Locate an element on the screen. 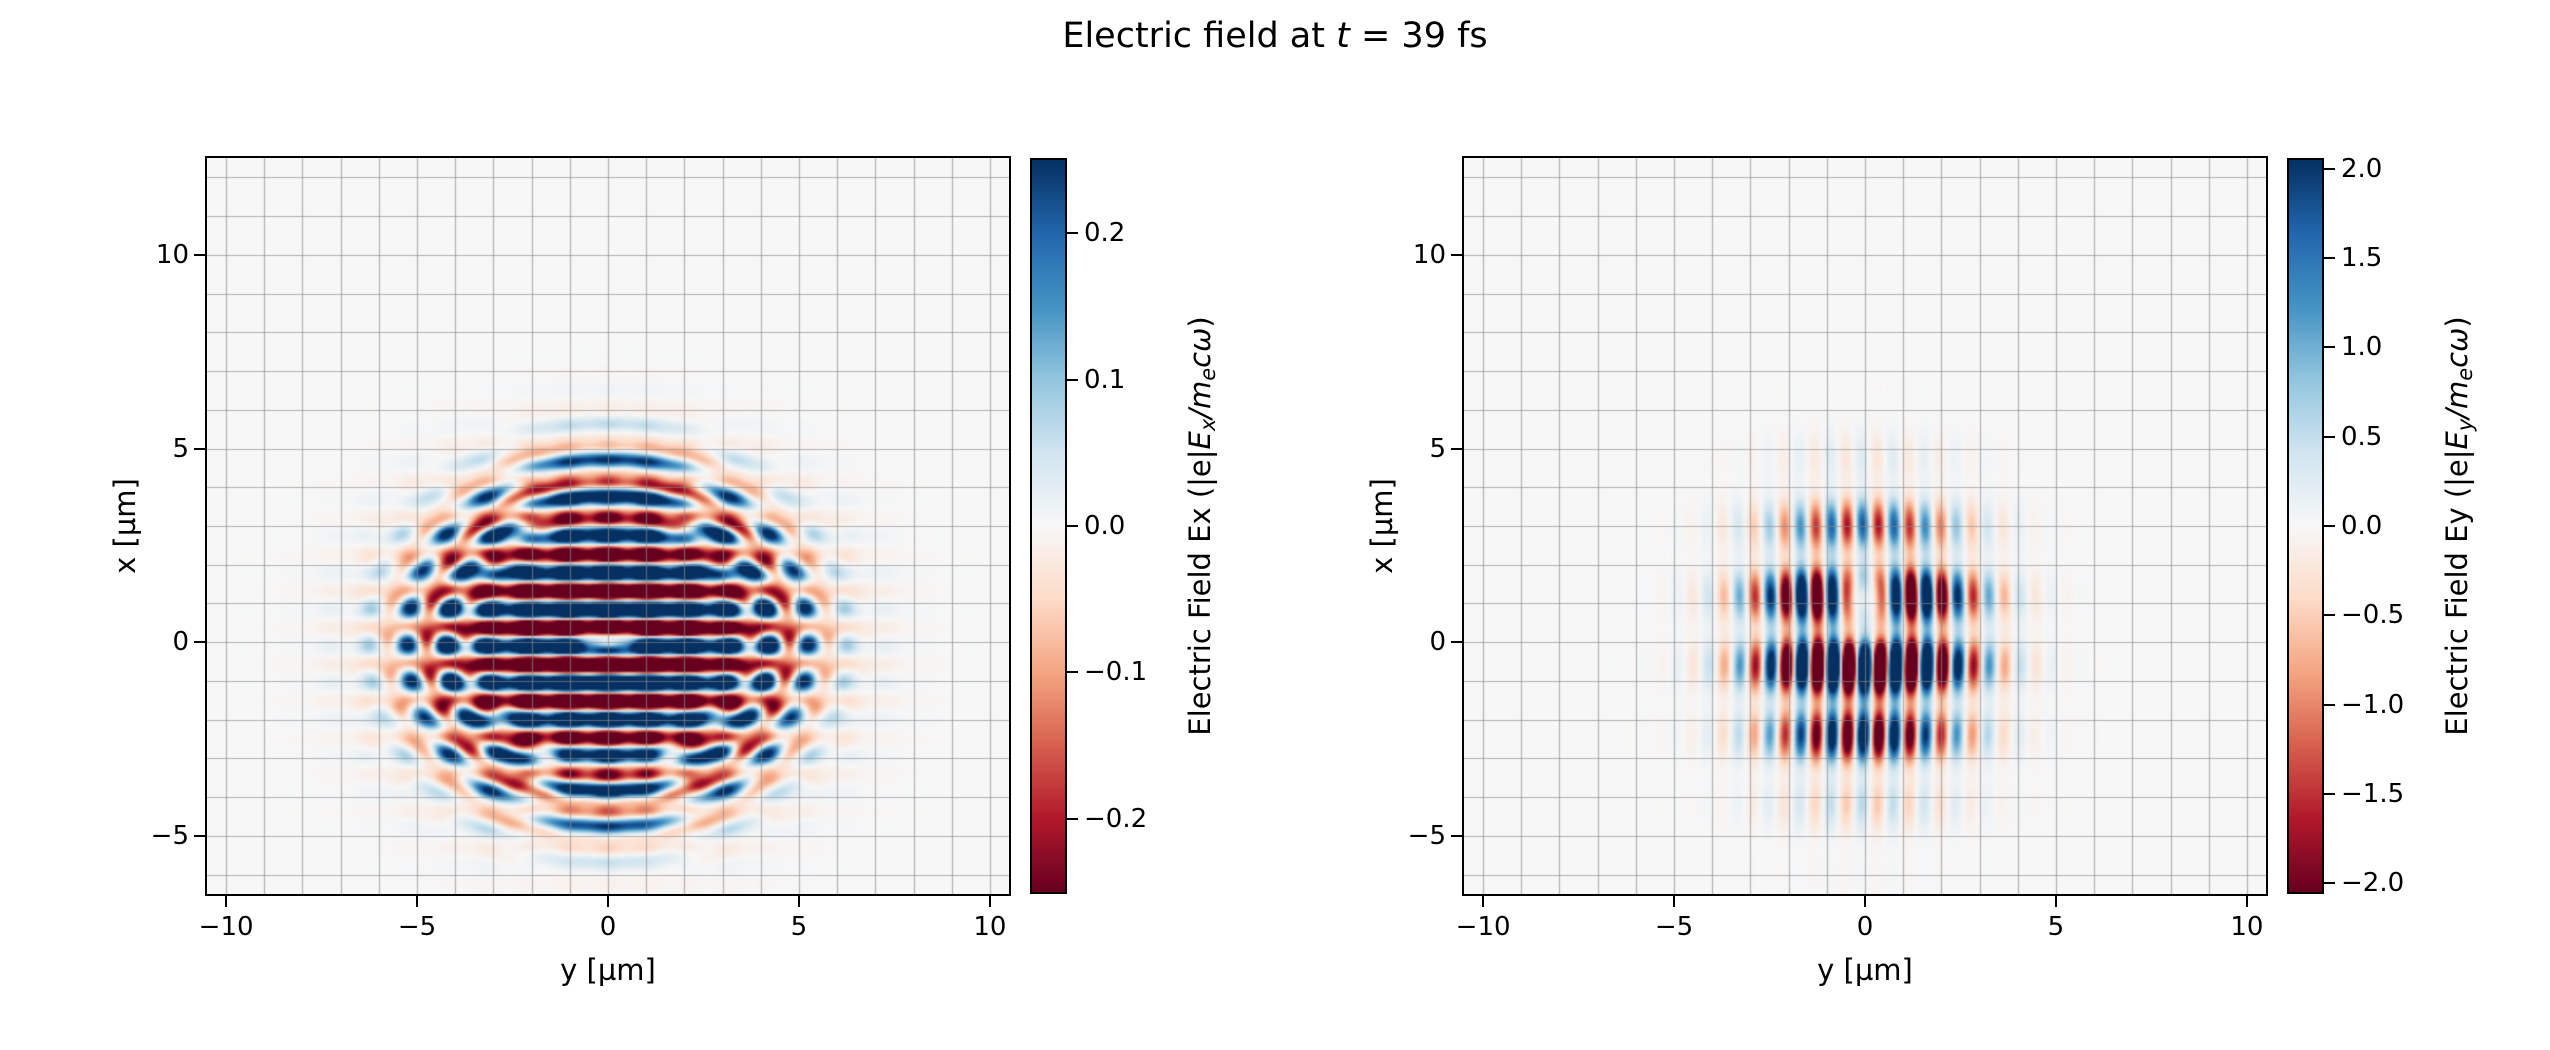 The image size is (2550, 1050). ex-colorbar-label: Electric Field Ex (|e|Ex/mecω) is located at coordinates (1201, 526).